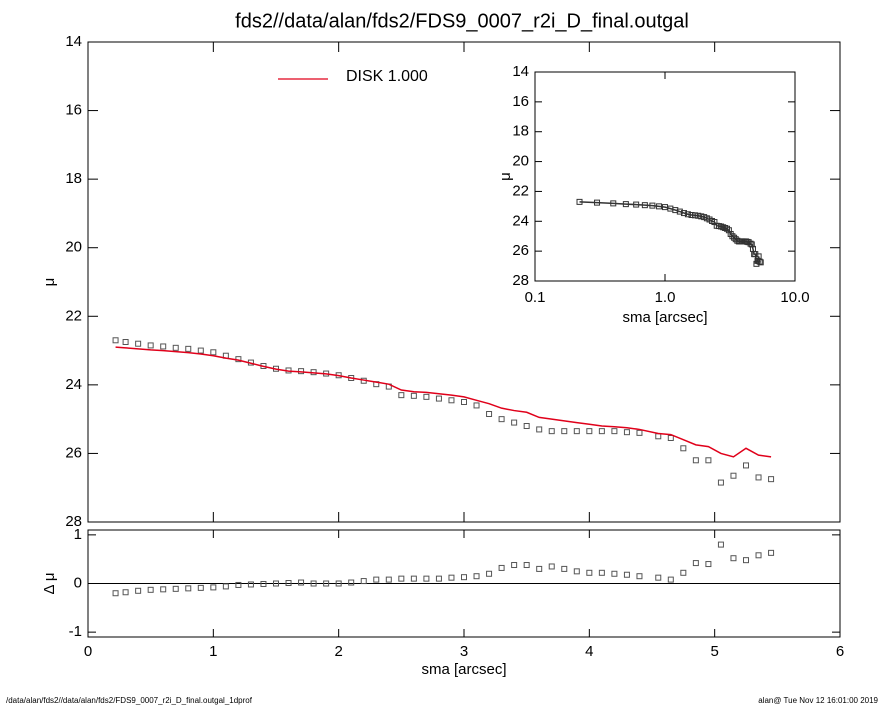  I want to click on x-tick-label: 5, so click(714, 651).